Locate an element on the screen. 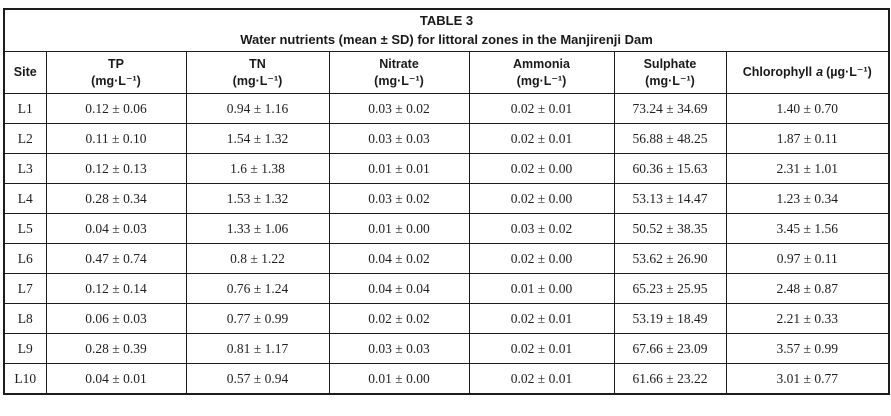  value-cell: 60.36 ± 15.63 is located at coordinates (670, 168).